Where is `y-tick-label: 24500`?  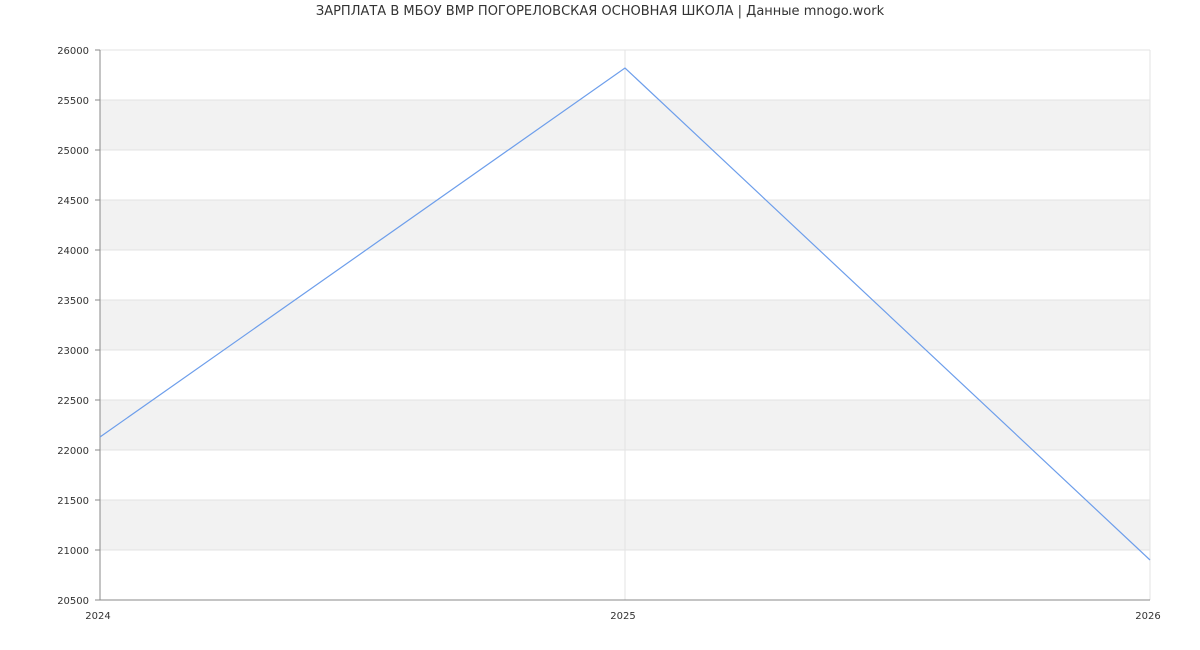
y-tick-label: 24500 is located at coordinates (73, 201).